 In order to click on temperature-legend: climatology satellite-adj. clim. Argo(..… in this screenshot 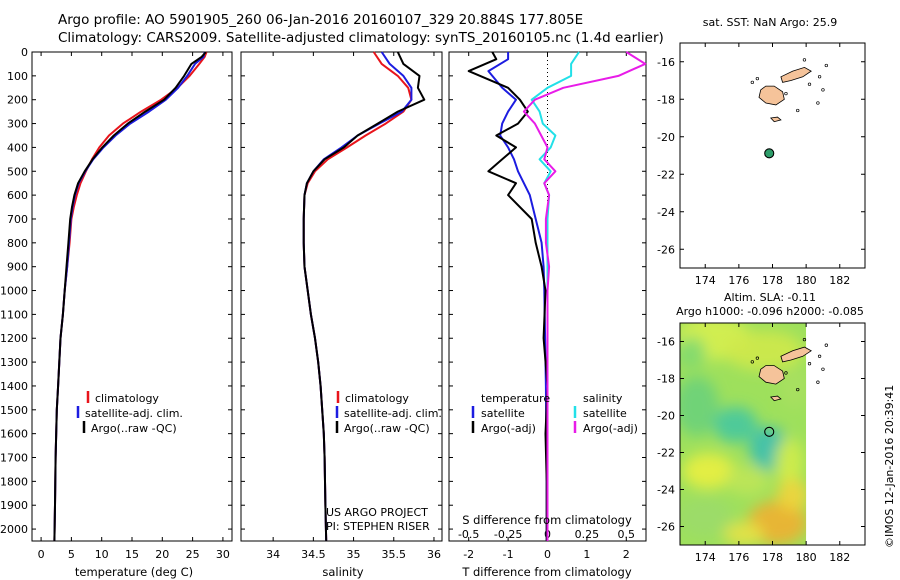, I will do `click(129, 413)`.